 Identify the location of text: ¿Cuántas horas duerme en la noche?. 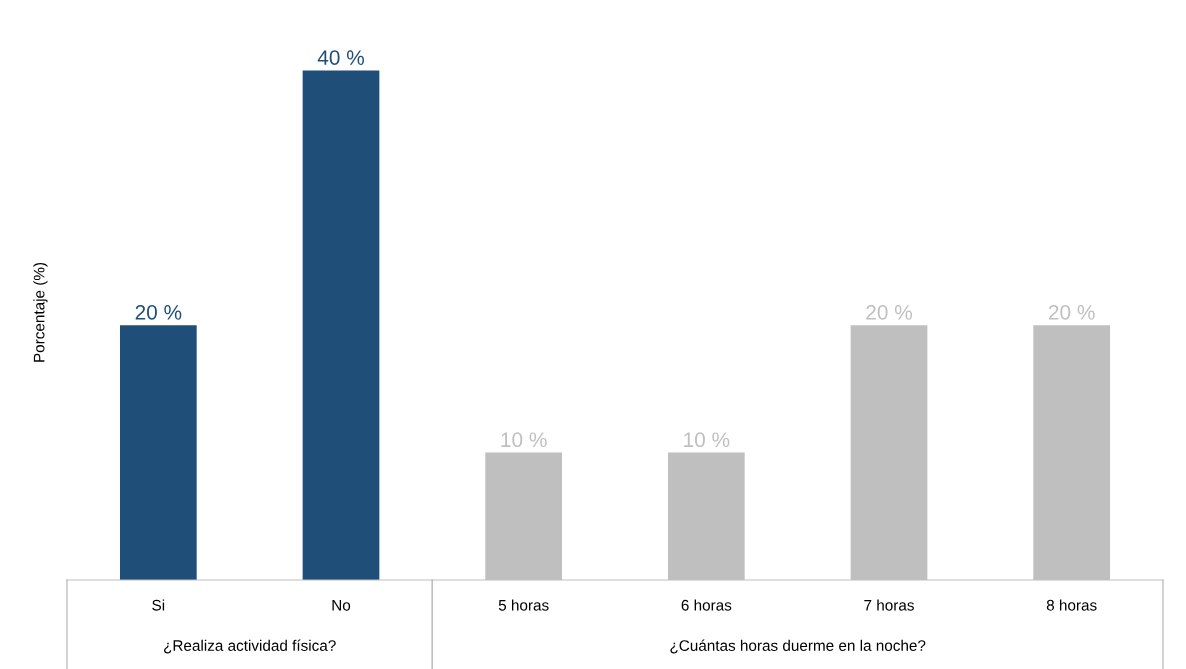
(798, 646).